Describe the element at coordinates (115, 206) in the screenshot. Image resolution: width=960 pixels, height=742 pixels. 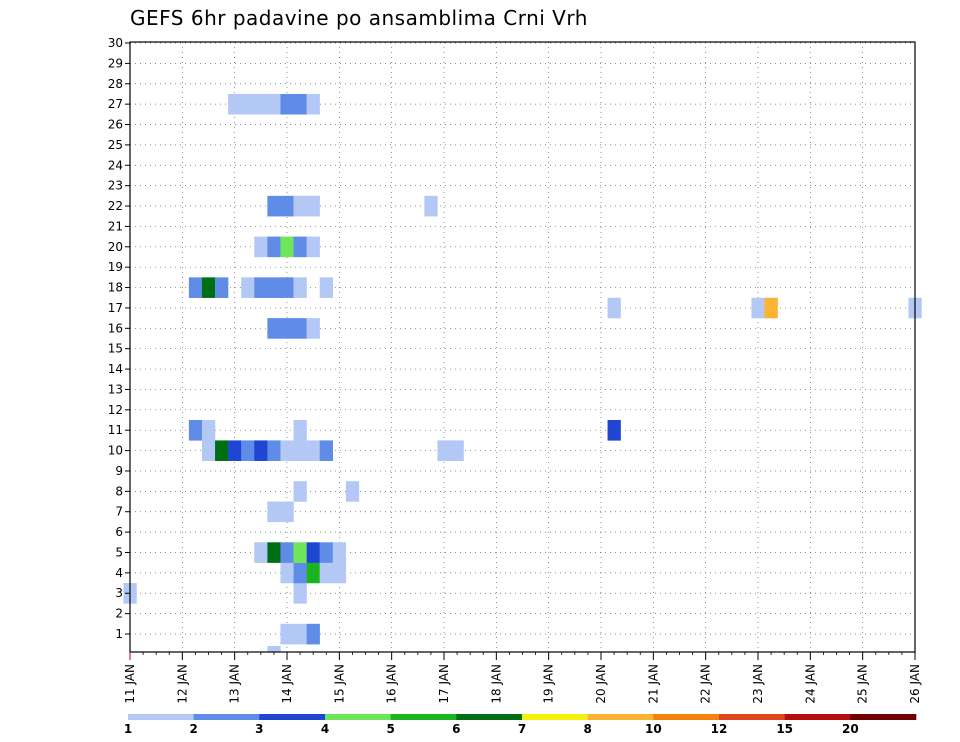
I see `y-tick-label: 22` at that location.